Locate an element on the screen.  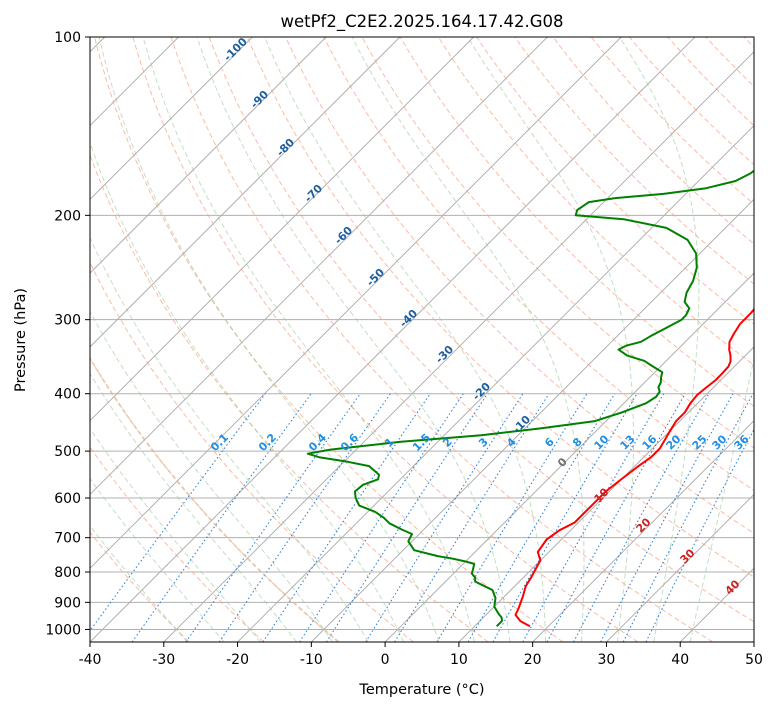
x-tick-label: 0 is located at coordinates (385, 660).